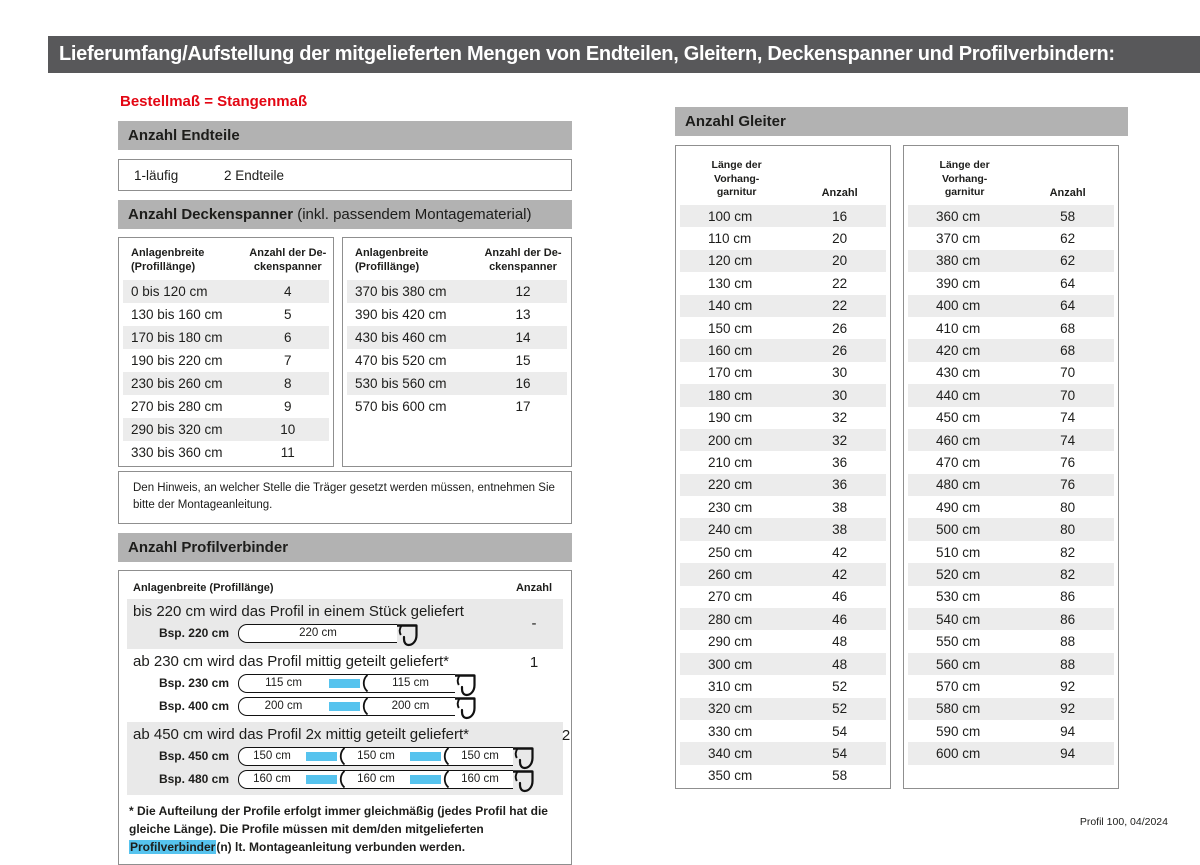 The image size is (1200, 865). What do you see at coordinates (958, 261) in the screenshot?
I see `size-cell: 380 cm` at bounding box center [958, 261].